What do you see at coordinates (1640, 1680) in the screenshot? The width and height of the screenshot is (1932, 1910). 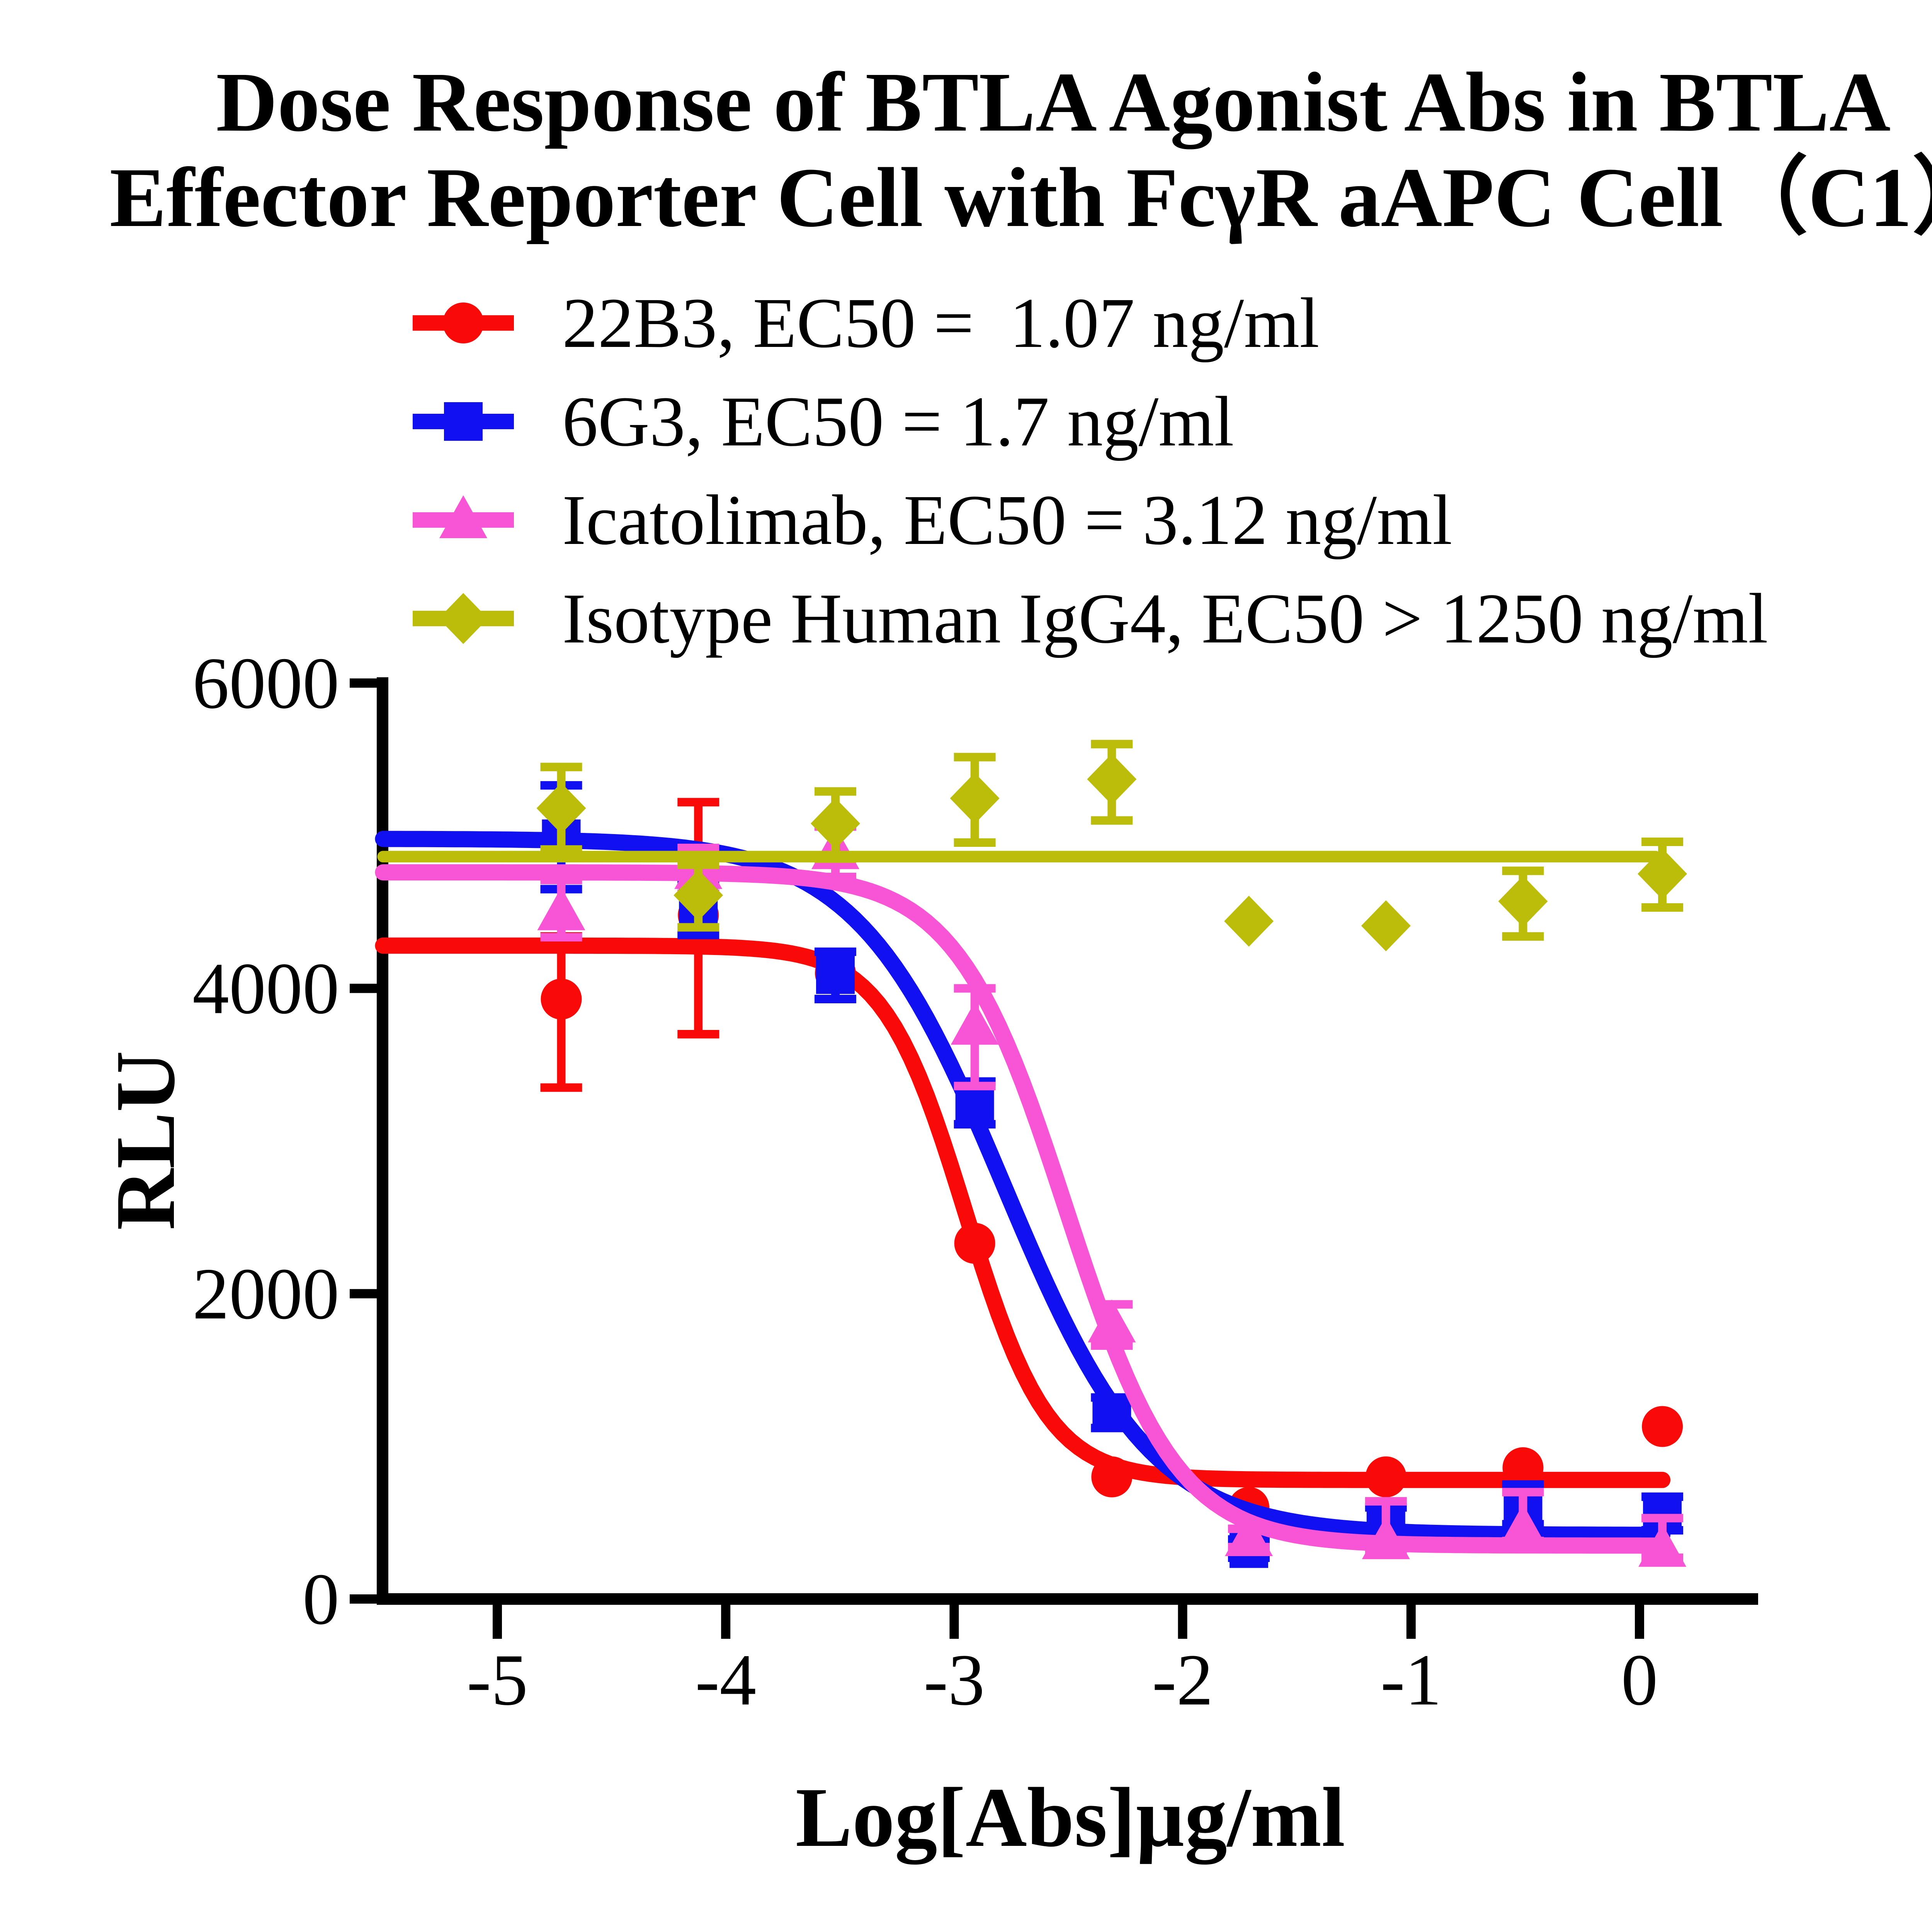 I see `x-tick-label-0: 0` at bounding box center [1640, 1680].